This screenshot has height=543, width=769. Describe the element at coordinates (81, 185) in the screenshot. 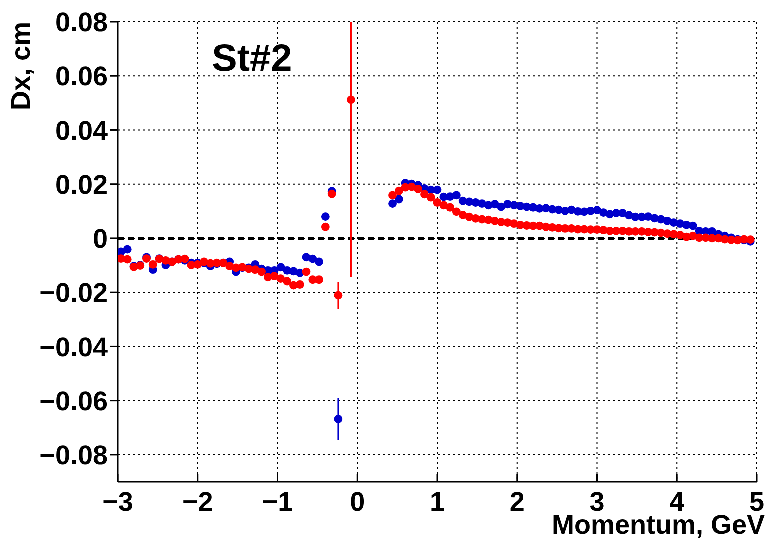

I see `y-tick-label: 0.02` at that location.